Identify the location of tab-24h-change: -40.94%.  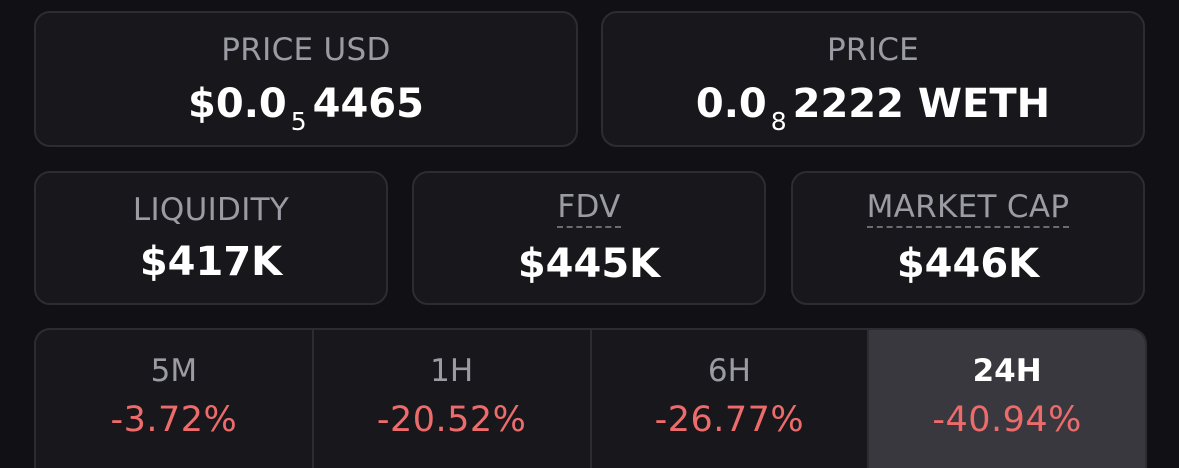
(1007, 420).